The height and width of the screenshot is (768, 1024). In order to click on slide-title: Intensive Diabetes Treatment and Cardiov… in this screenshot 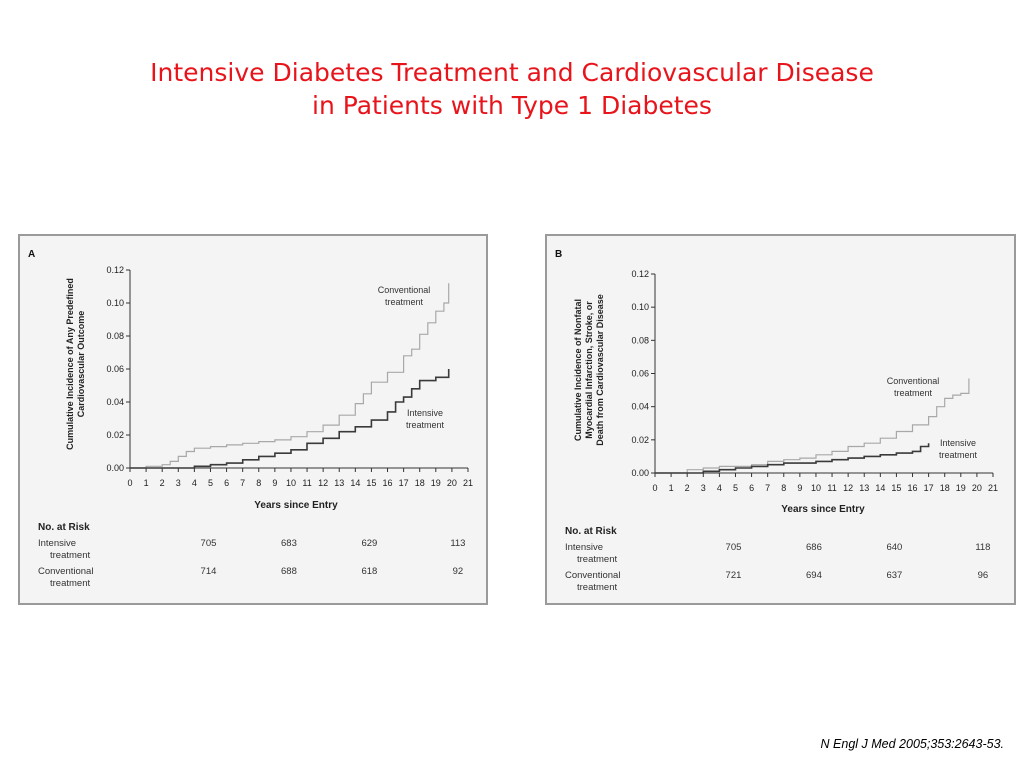, I will do `click(512, 89)`.